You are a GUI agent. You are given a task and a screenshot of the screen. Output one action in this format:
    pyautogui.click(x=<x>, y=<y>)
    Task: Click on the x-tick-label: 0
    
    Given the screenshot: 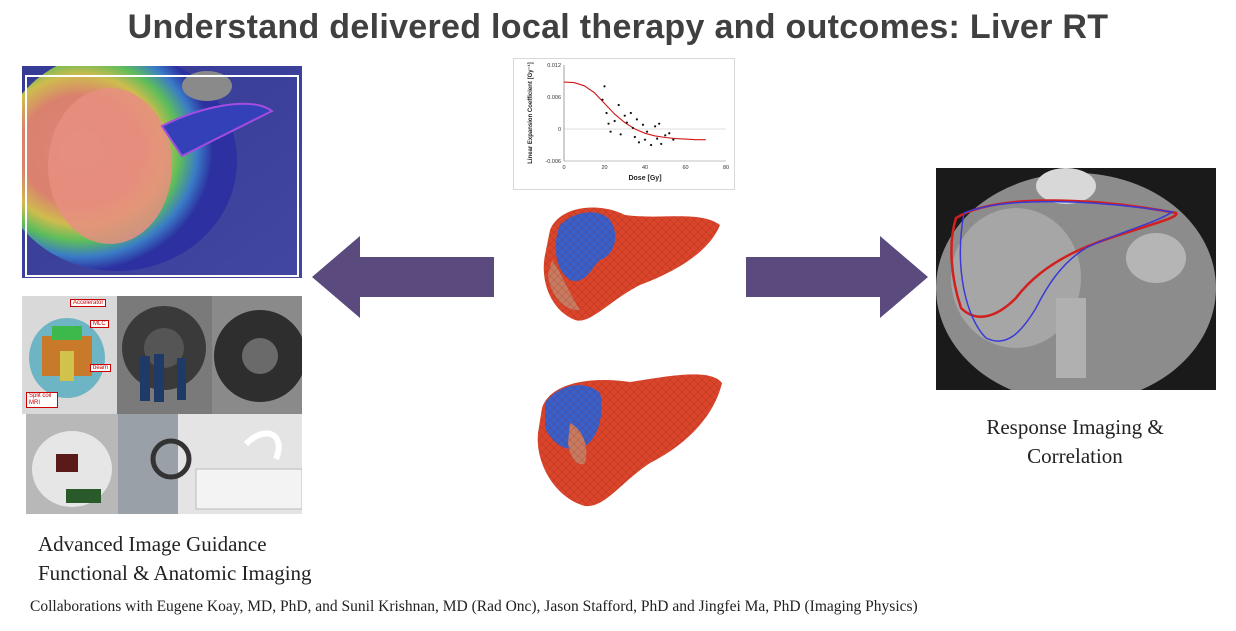 What is the action you would take?
    pyautogui.click(x=563, y=168)
    